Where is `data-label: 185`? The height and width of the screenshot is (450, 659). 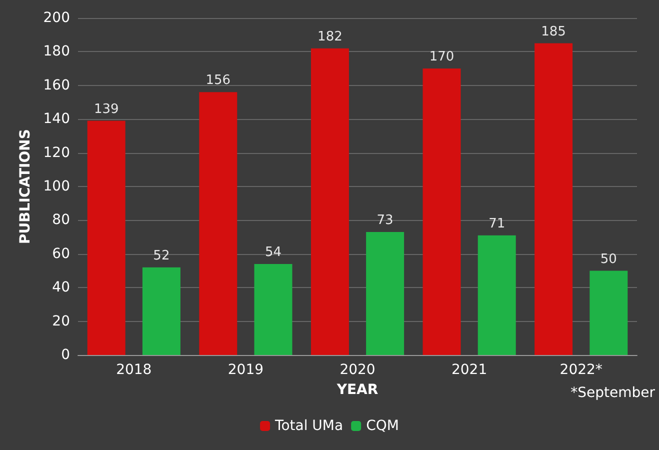 data-label: 185 is located at coordinates (553, 32).